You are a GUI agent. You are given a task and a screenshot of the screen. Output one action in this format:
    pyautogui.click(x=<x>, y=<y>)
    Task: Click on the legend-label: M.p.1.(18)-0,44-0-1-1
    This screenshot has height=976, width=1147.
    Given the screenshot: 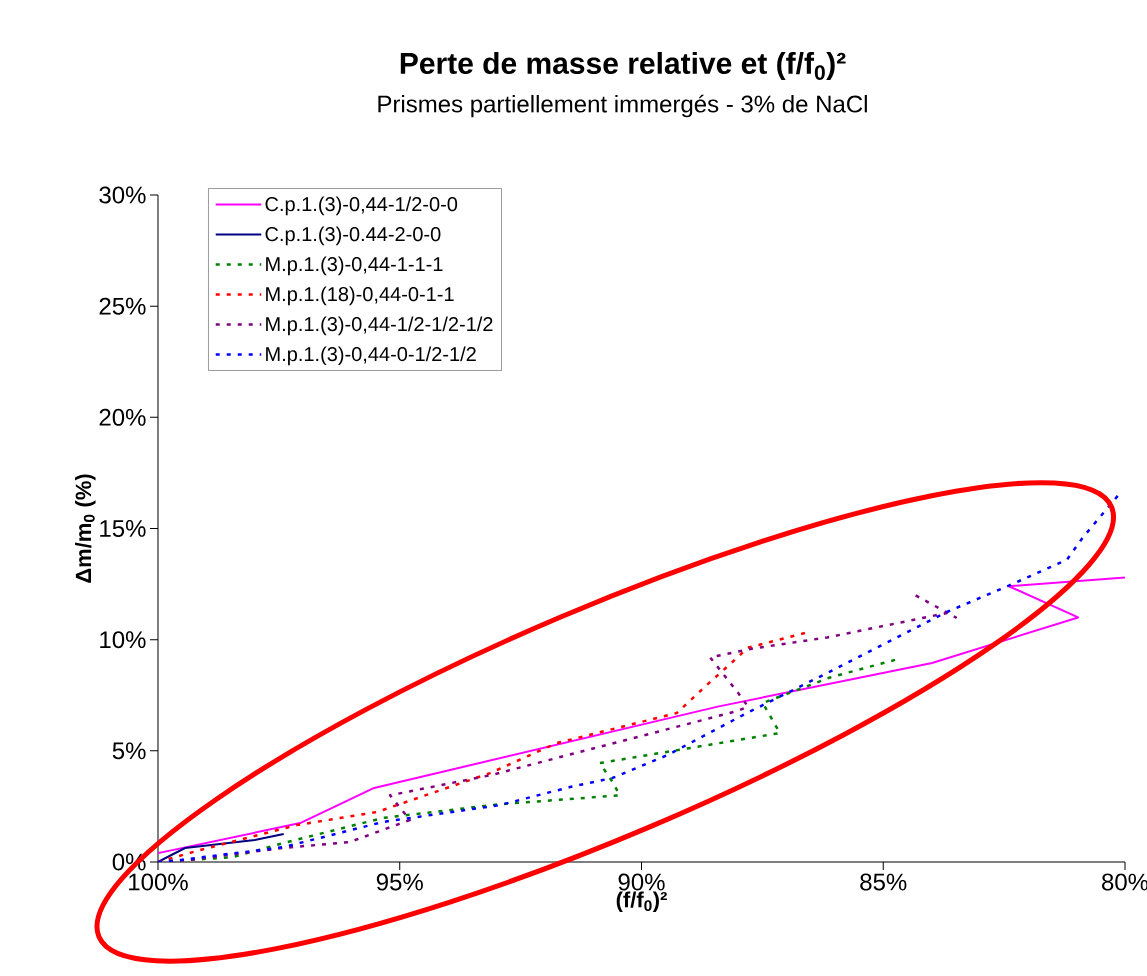 What is the action you would take?
    pyautogui.click(x=360, y=296)
    